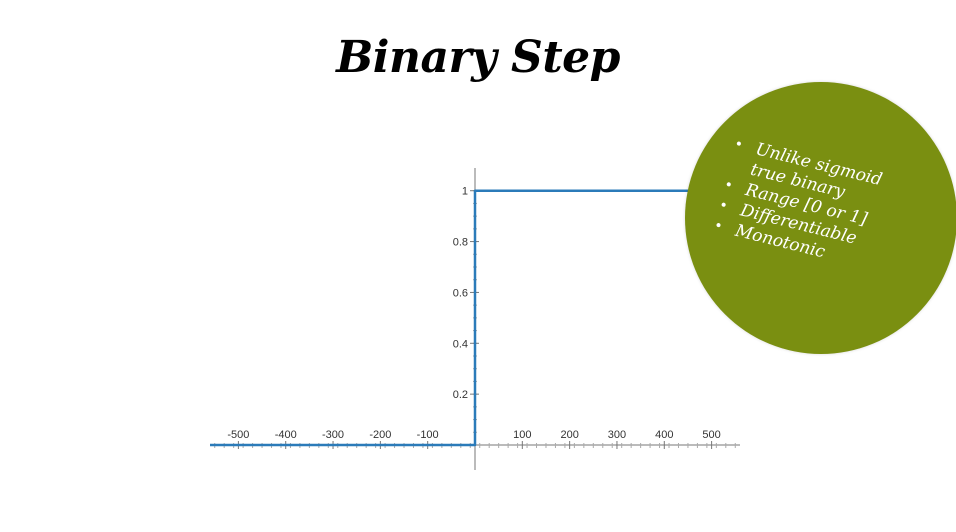 The image size is (956, 532). Describe the element at coordinates (428, 435) in the screenshot. I see `x-tick-label: -100` at that location.